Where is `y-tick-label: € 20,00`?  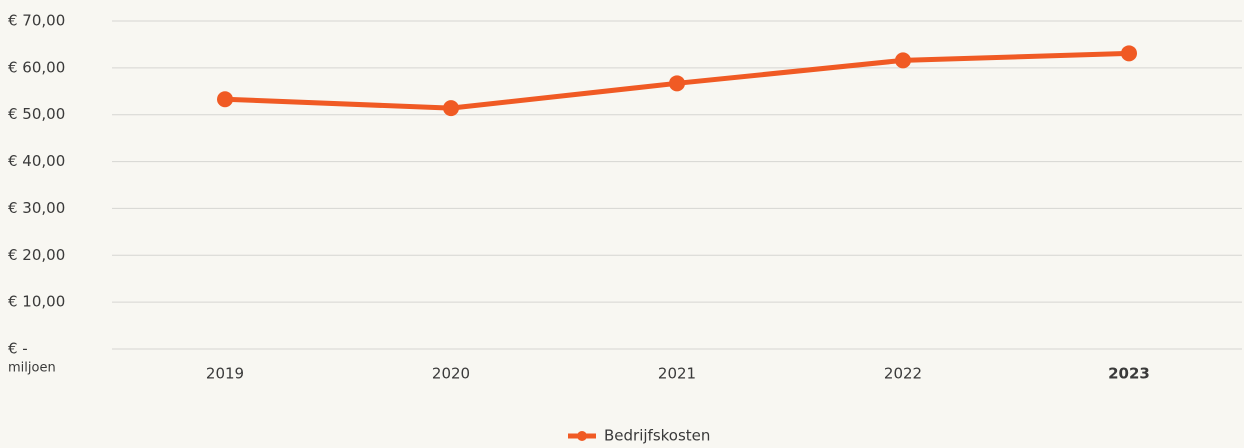 y-tick-label: € 20,00 is located at coordinates (36, 255).